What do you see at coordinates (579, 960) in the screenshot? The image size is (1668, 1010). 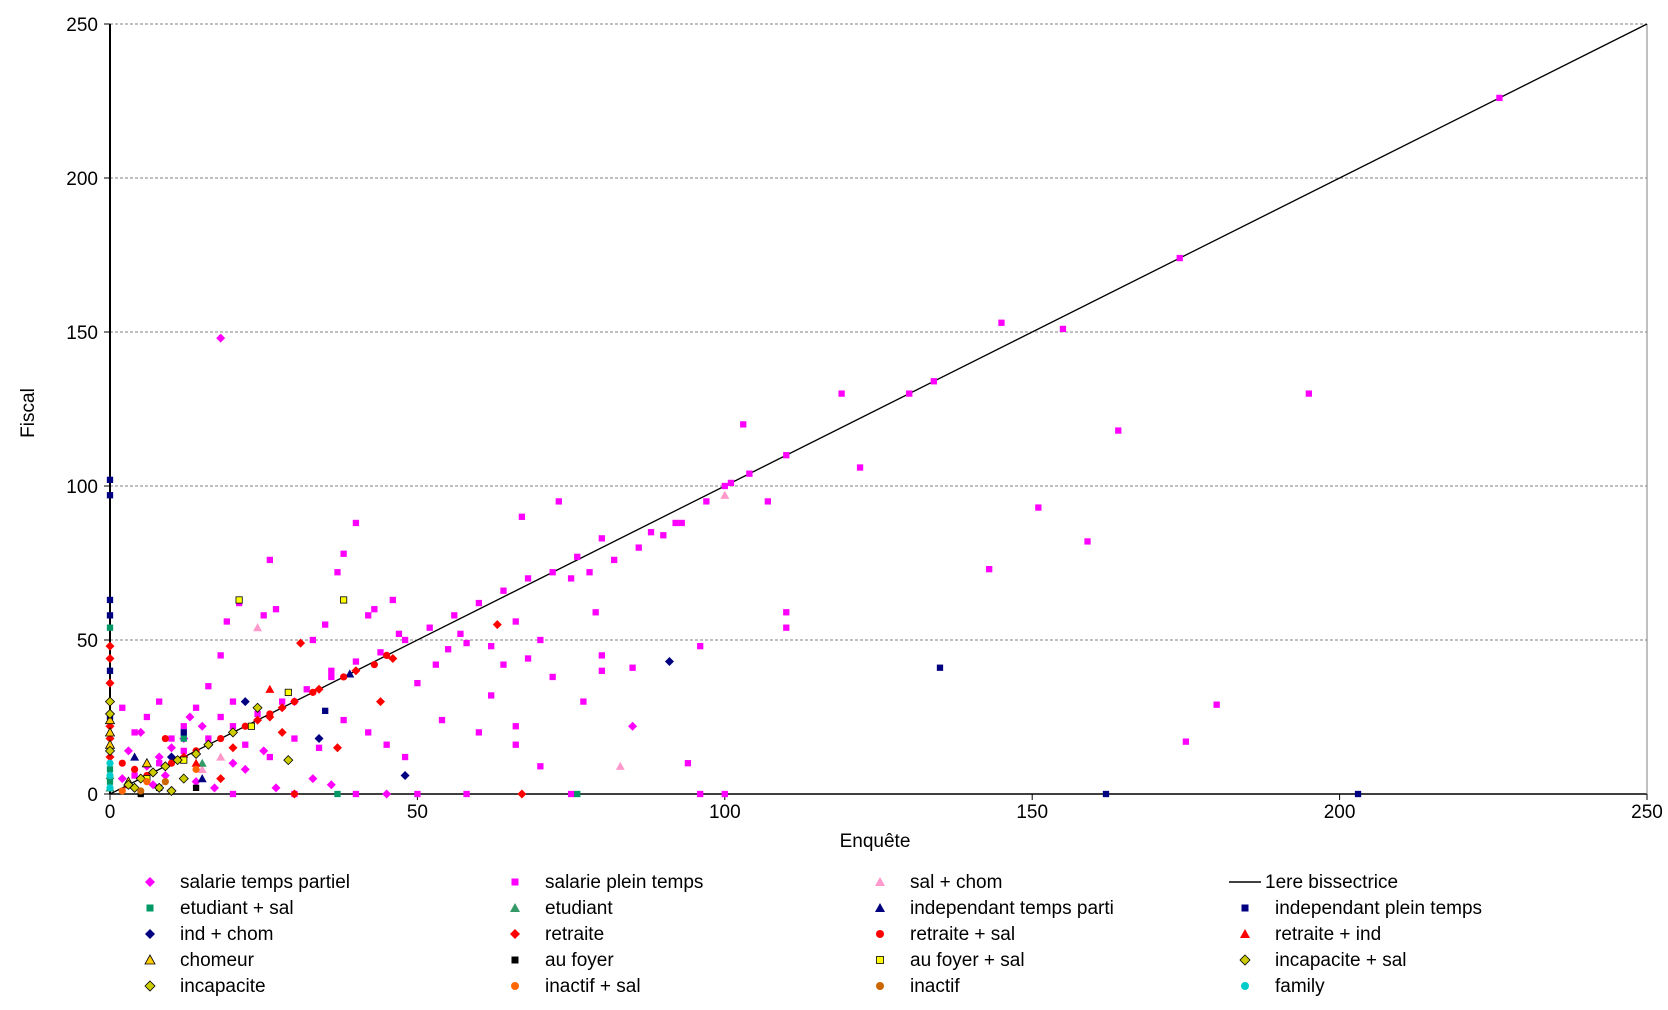 I see `legend-label: au foyer` at bounding box center [579, 960].